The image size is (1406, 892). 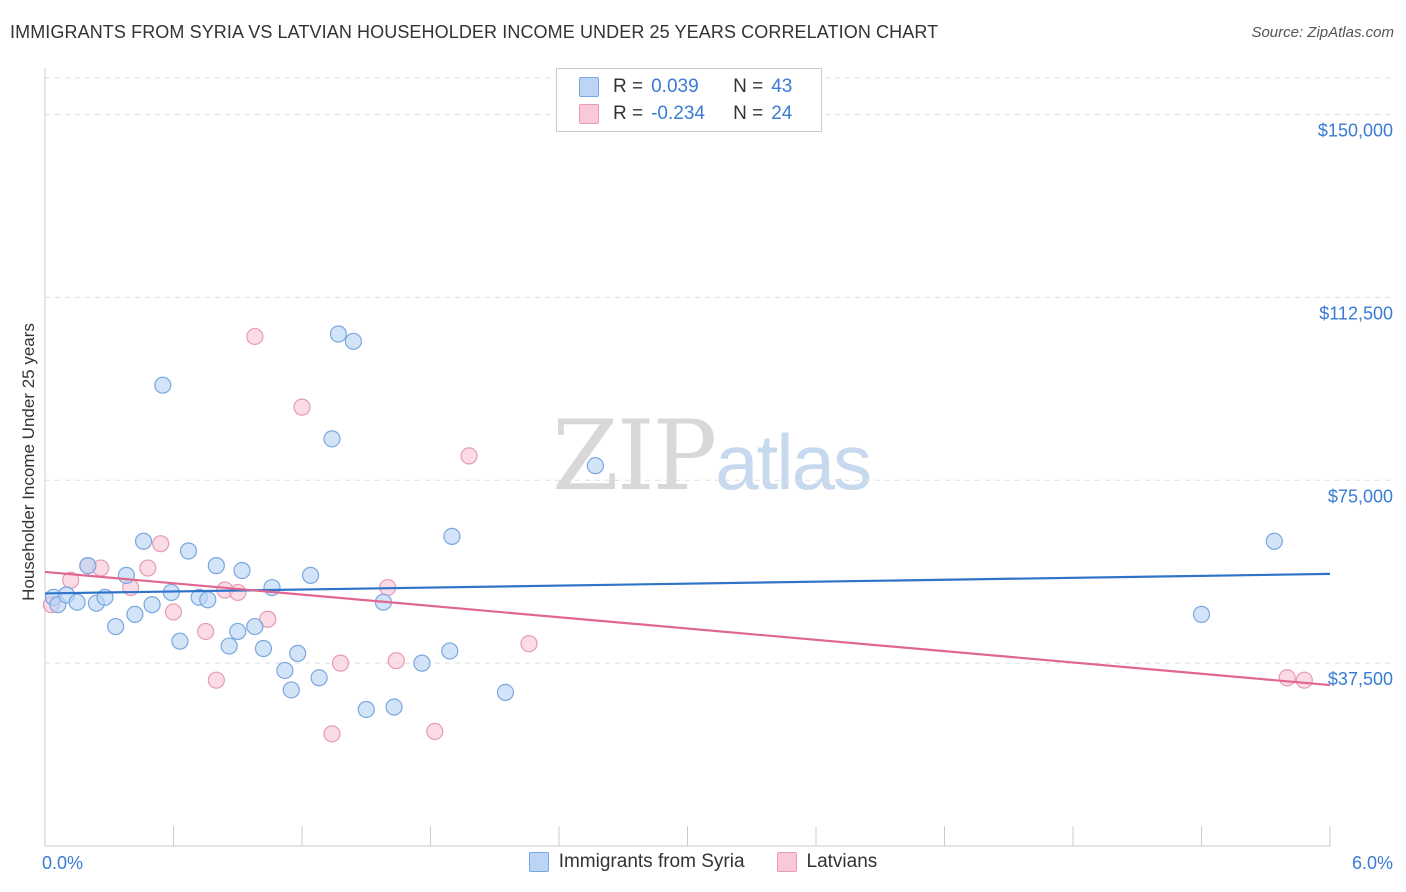 I want to click on latvian-legend-swatch, so click(x=786, y=862).